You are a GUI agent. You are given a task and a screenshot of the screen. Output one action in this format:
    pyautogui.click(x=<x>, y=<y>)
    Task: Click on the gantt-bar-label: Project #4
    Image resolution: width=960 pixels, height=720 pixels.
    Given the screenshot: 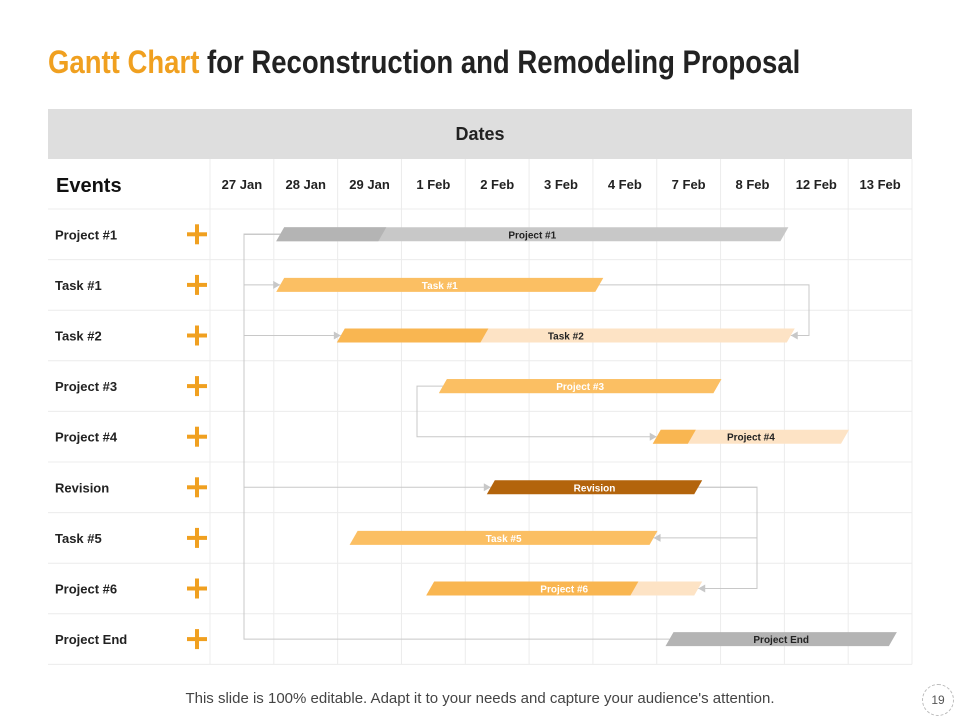 What is the action you would take?
    pyautogui.click(x=751, y=438)
    